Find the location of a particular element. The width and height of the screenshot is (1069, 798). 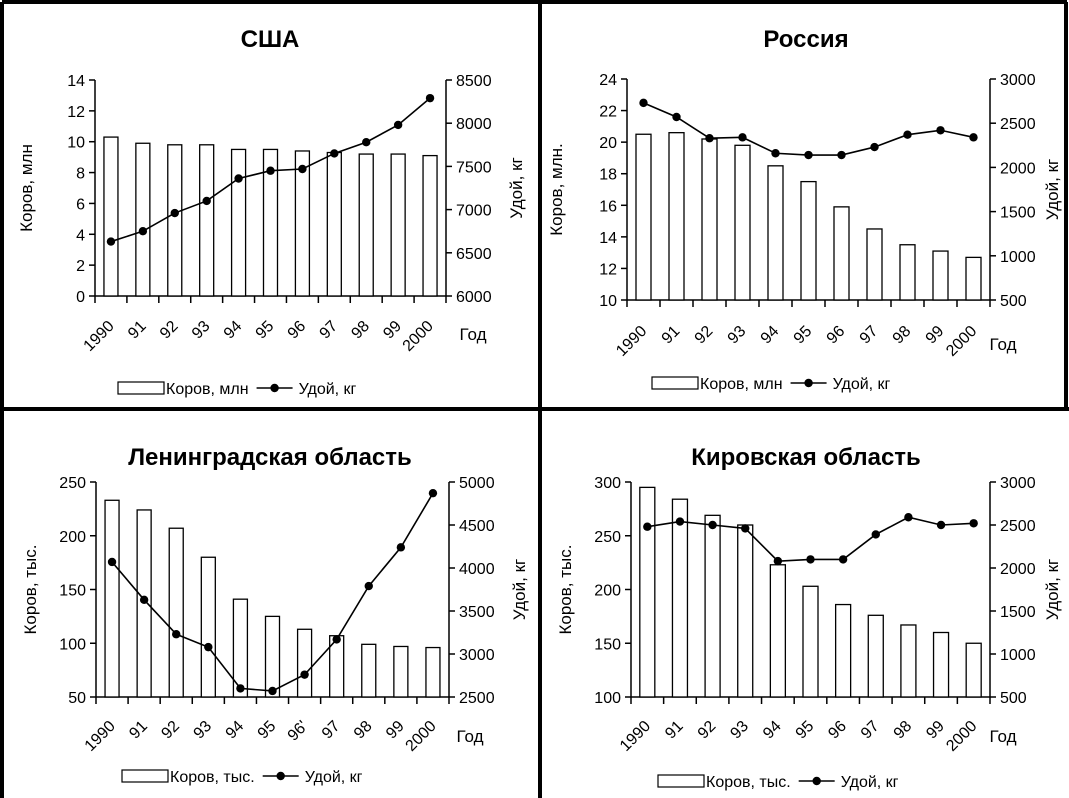

line-point-96' is located at coordinates (304, 674).